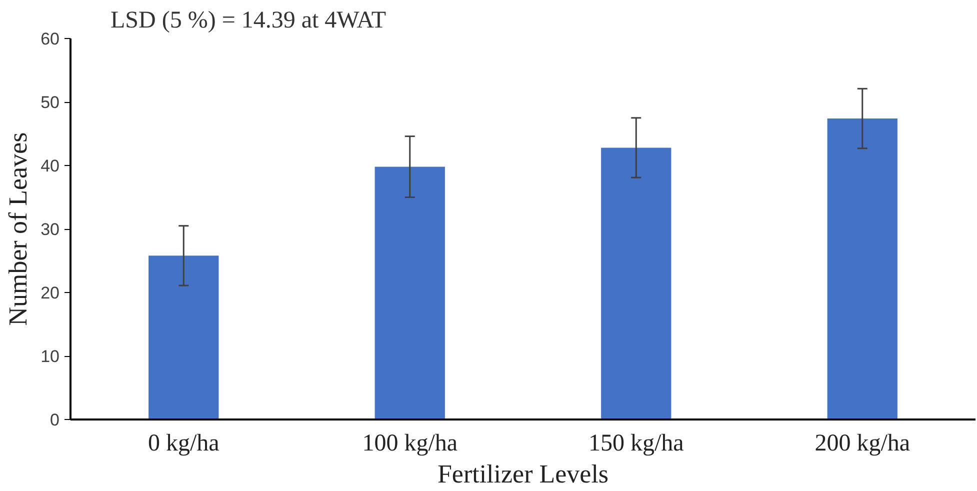  Describe the element at coordinates (50, 102) in the screenshot. I see `y-tick-label: 50` at that location.